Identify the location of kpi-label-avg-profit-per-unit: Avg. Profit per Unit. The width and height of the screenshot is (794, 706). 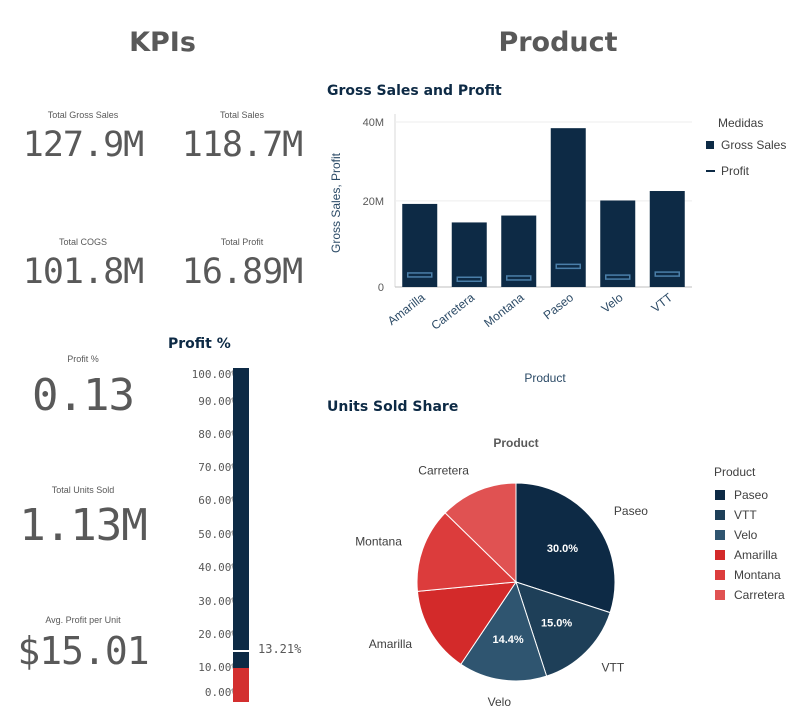
(83, 620).